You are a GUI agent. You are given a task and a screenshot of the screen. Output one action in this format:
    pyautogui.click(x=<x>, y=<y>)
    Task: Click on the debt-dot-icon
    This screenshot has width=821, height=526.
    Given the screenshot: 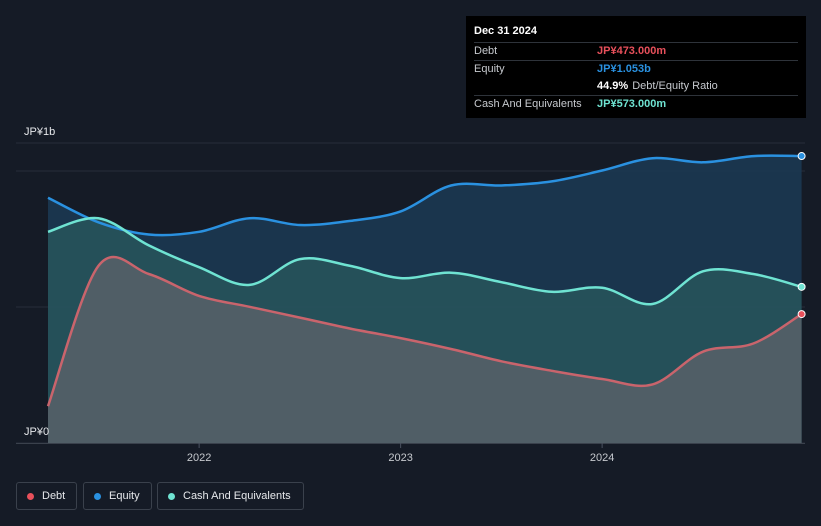 What is the action you would take?
    pyautogui.click(x=30, y=496)
    